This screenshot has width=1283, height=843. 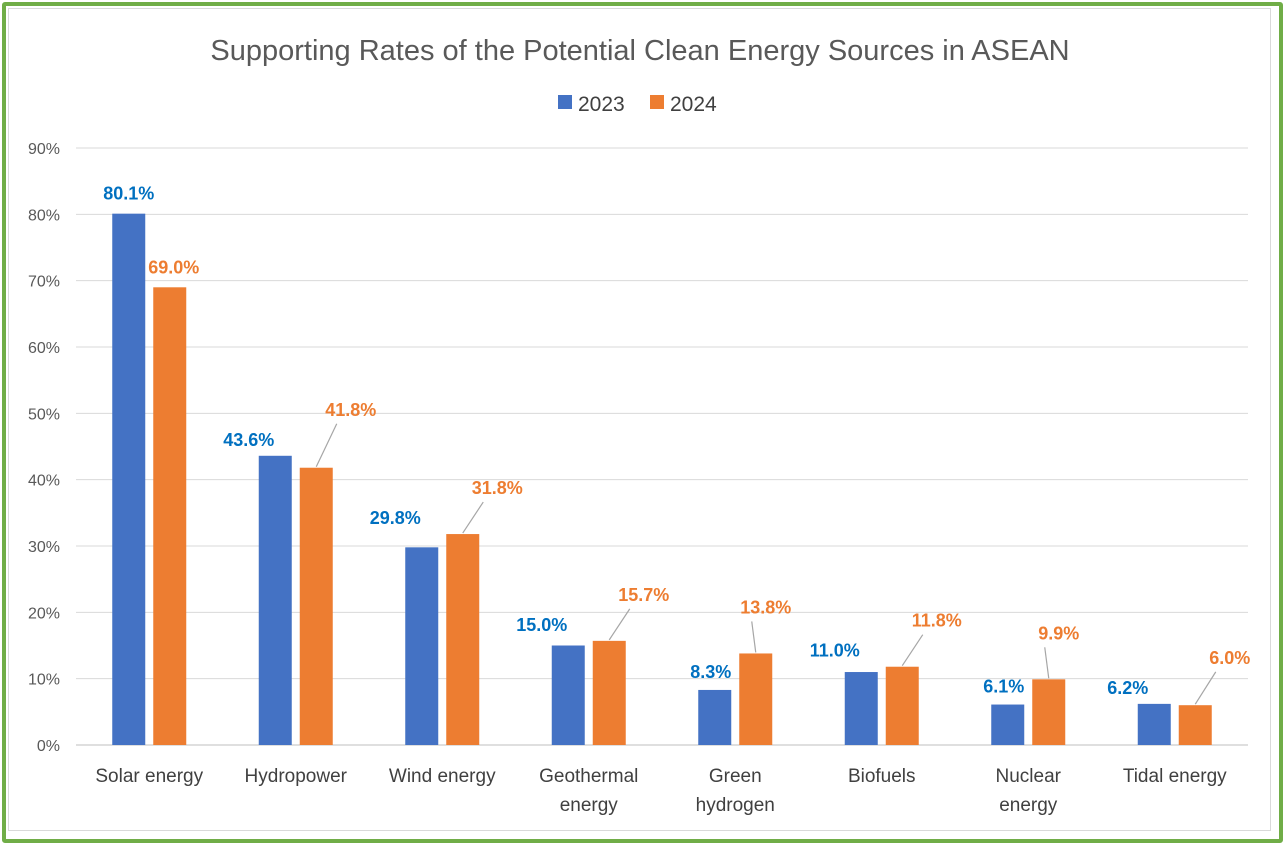 What do you see at coordinates (1175, 776) in the screenshot?
I see `x-tick-label: Tidal energy` at bounding box center [1175, 776].